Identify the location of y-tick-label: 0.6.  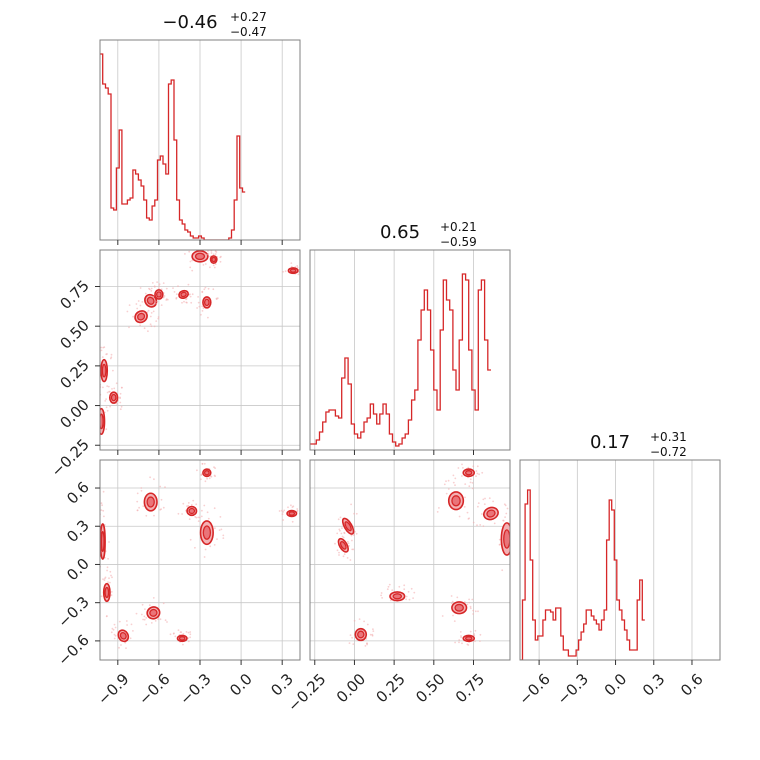
(78, 493).